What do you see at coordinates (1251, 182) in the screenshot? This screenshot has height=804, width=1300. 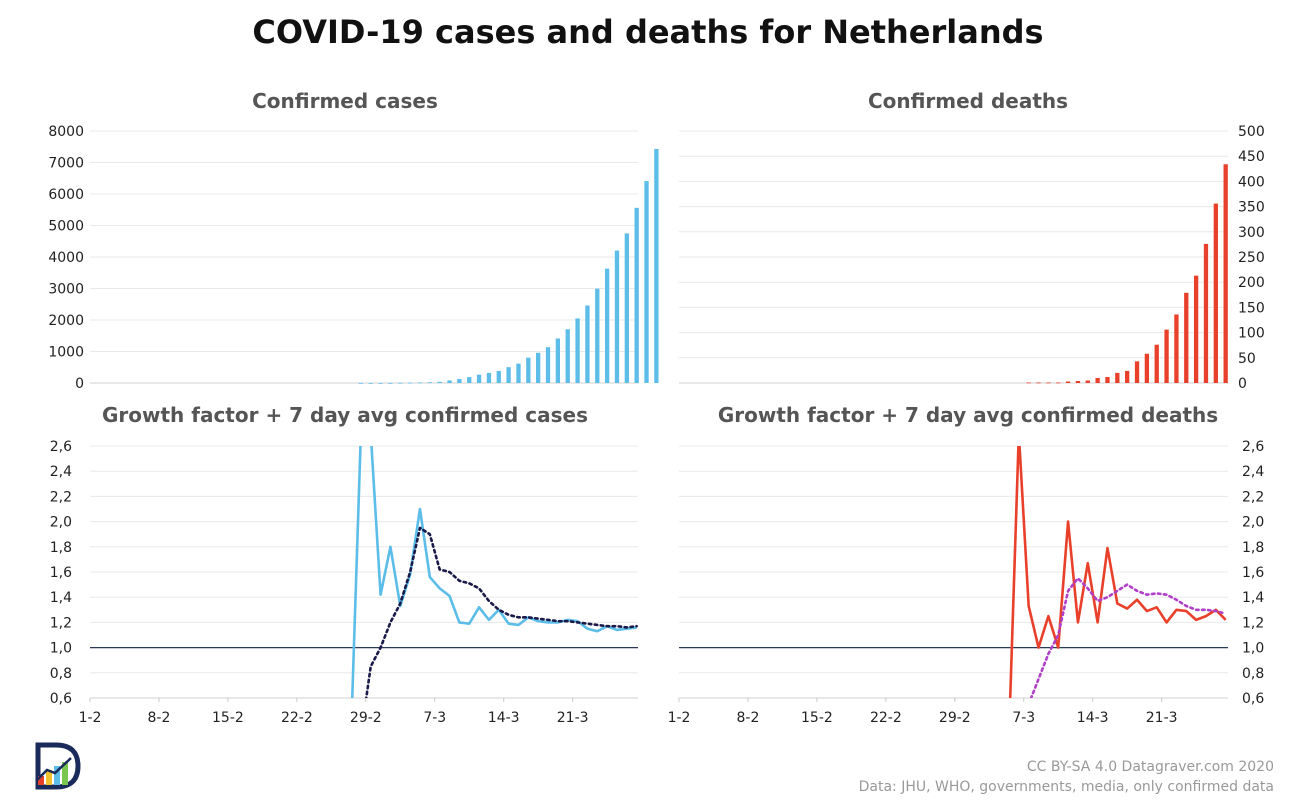 I see `y-tick-label: 400` at bounding box center [1251, 182].